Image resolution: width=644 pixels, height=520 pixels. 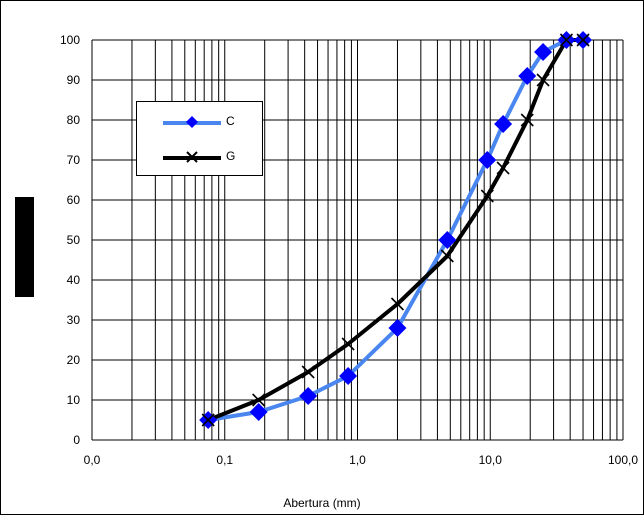 I want to click on y-tick-label: 50, so click(x=74, y=240).